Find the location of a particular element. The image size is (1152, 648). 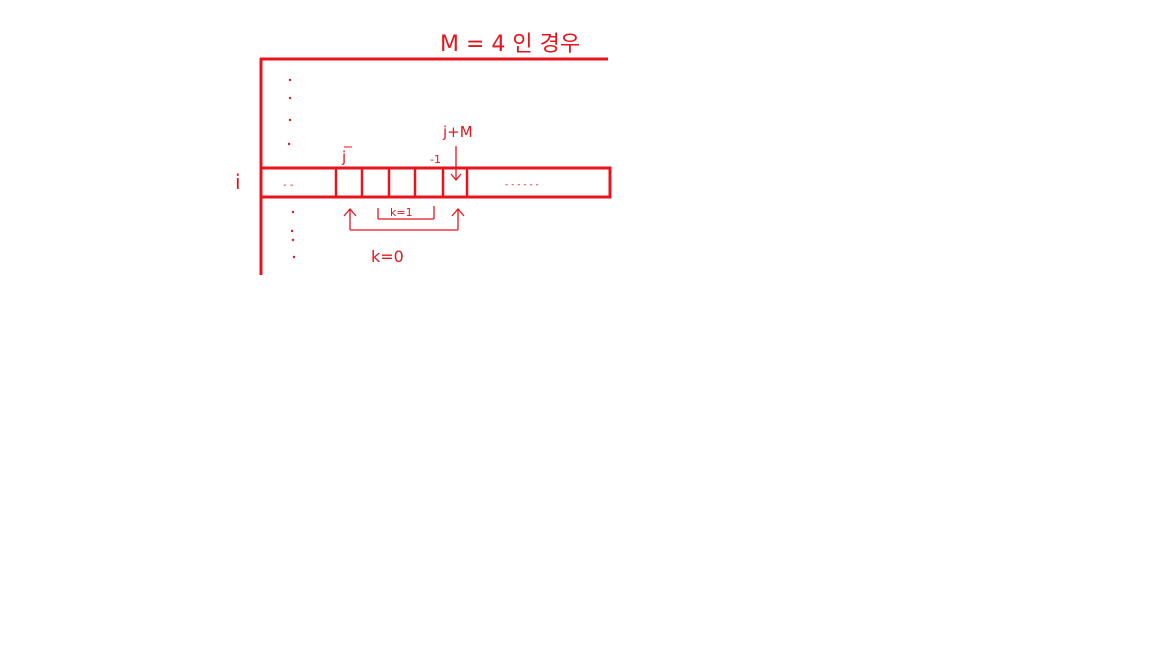

down-arrow-icon is located at coordinates (456, 164).